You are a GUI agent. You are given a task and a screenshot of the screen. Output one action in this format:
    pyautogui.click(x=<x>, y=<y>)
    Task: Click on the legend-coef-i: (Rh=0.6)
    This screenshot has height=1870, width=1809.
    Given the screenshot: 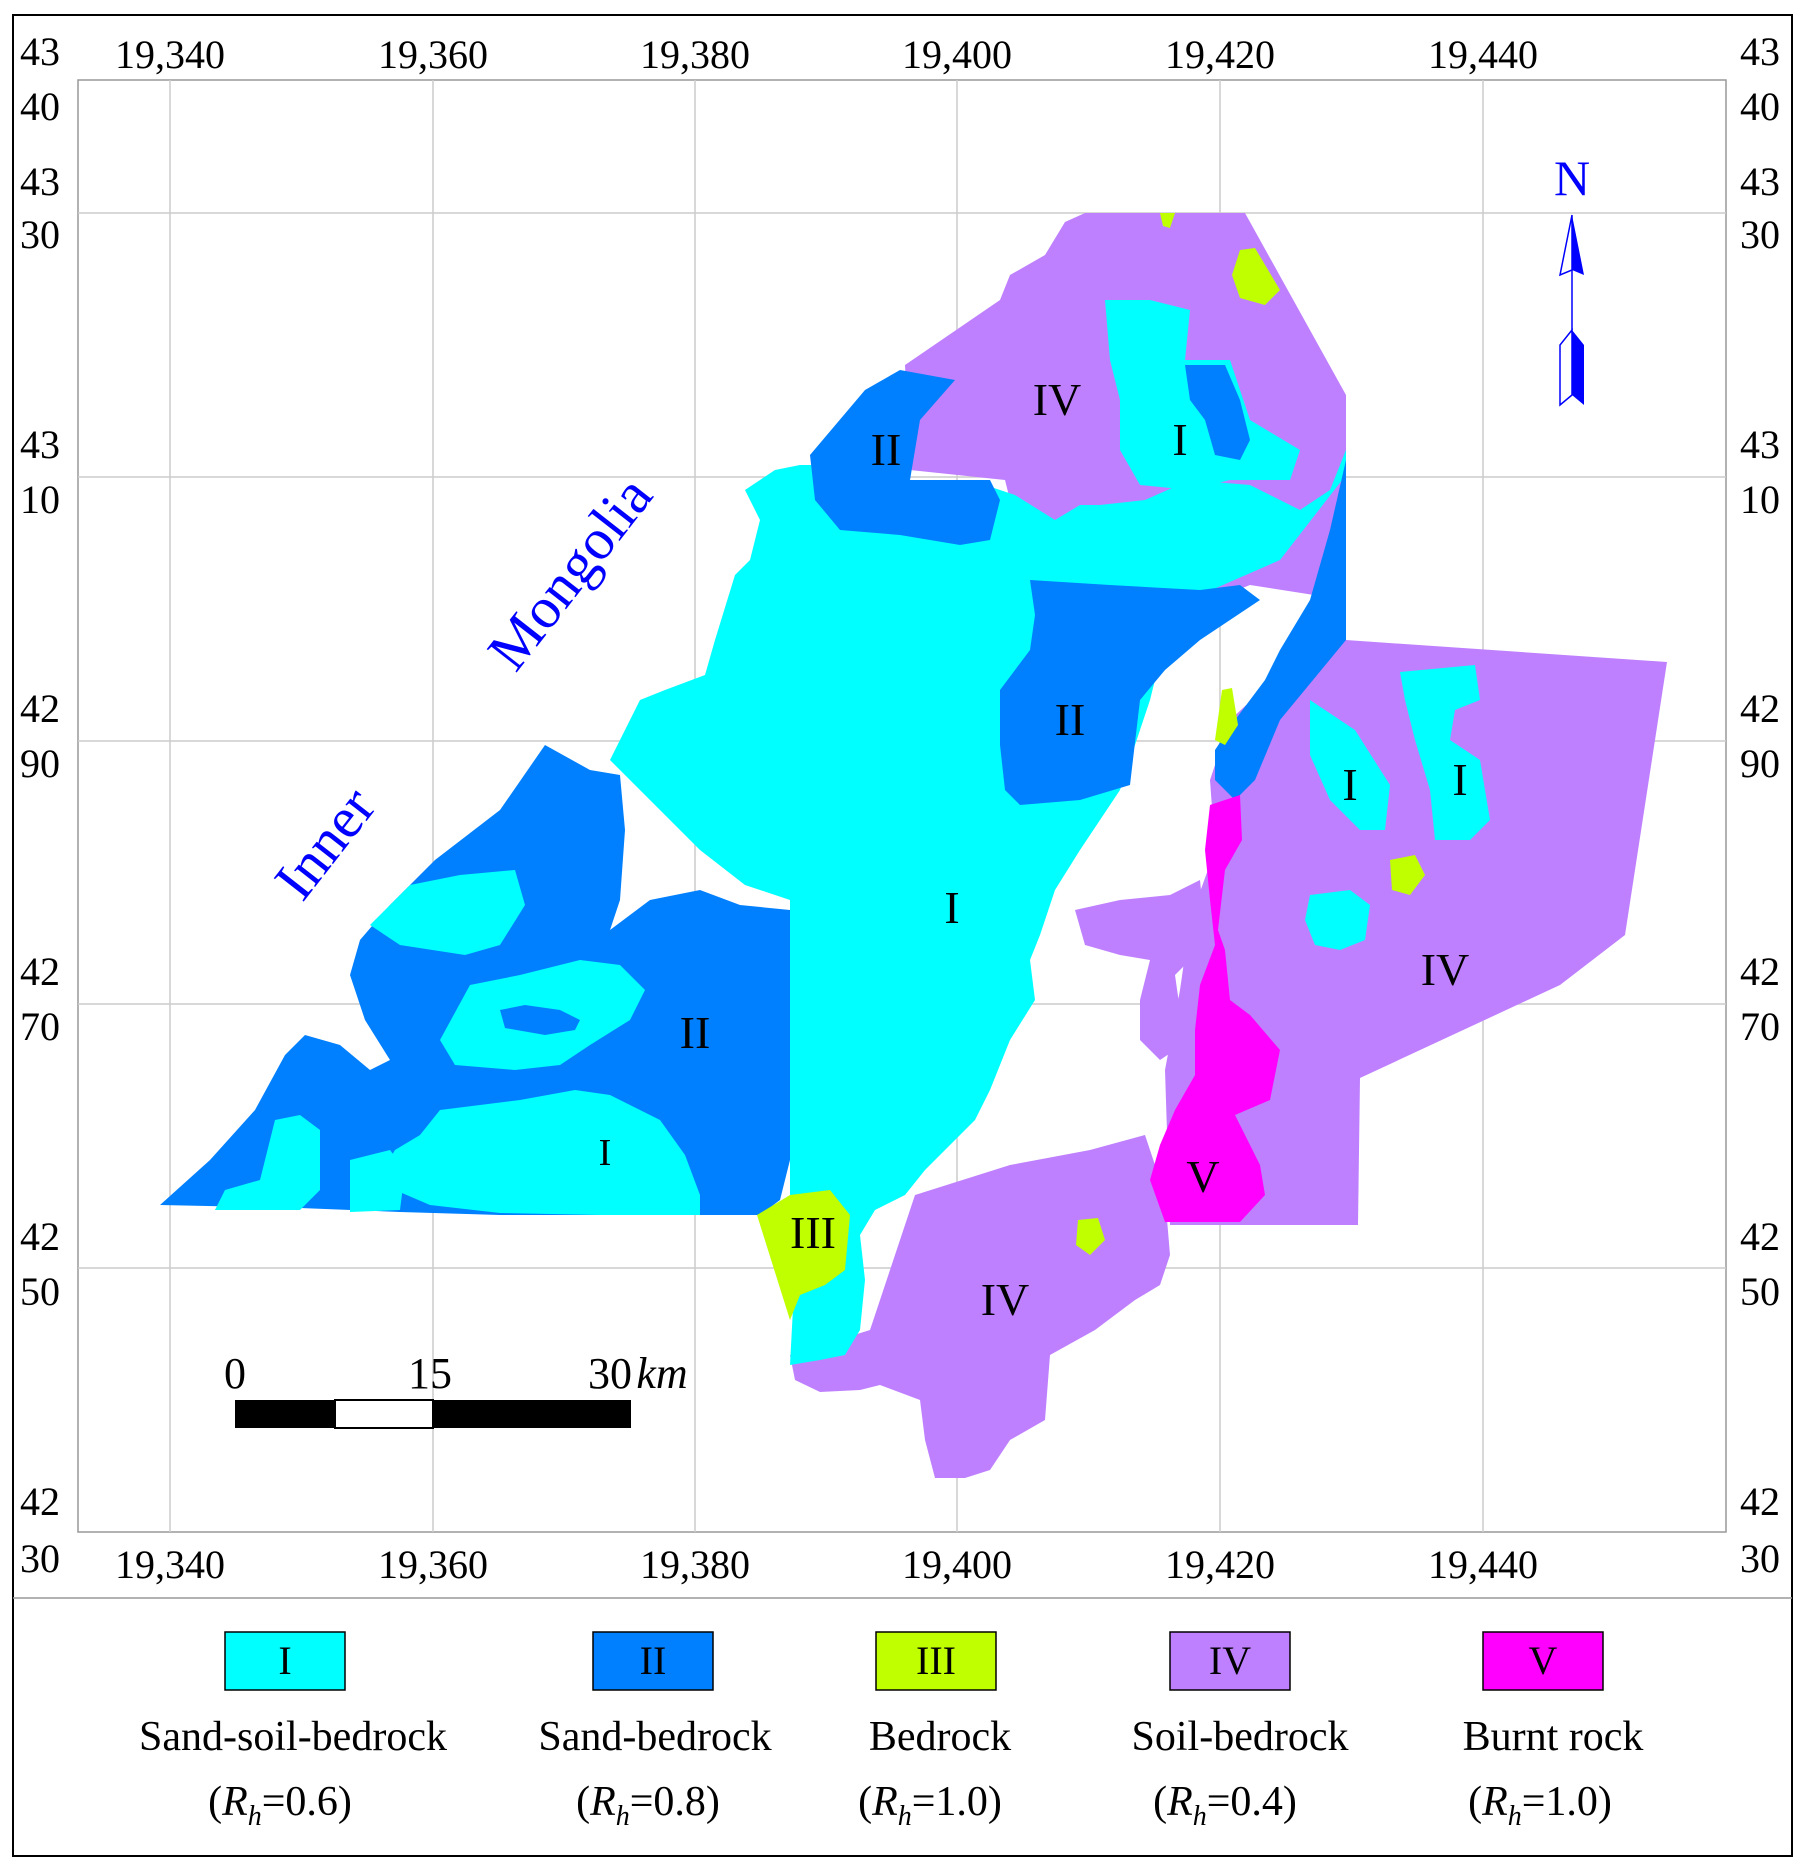 What is the action you would take?
    pyautogui.click(x=280, y=1805)
    